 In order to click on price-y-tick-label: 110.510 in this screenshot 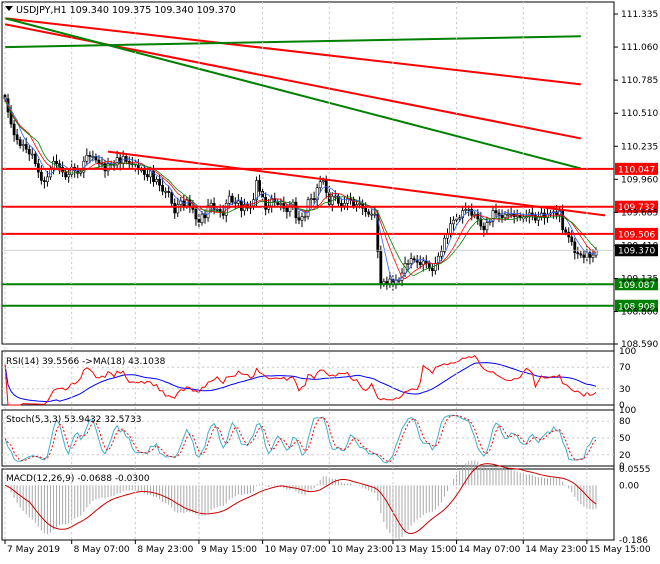, I will do `click(639, 114)`.